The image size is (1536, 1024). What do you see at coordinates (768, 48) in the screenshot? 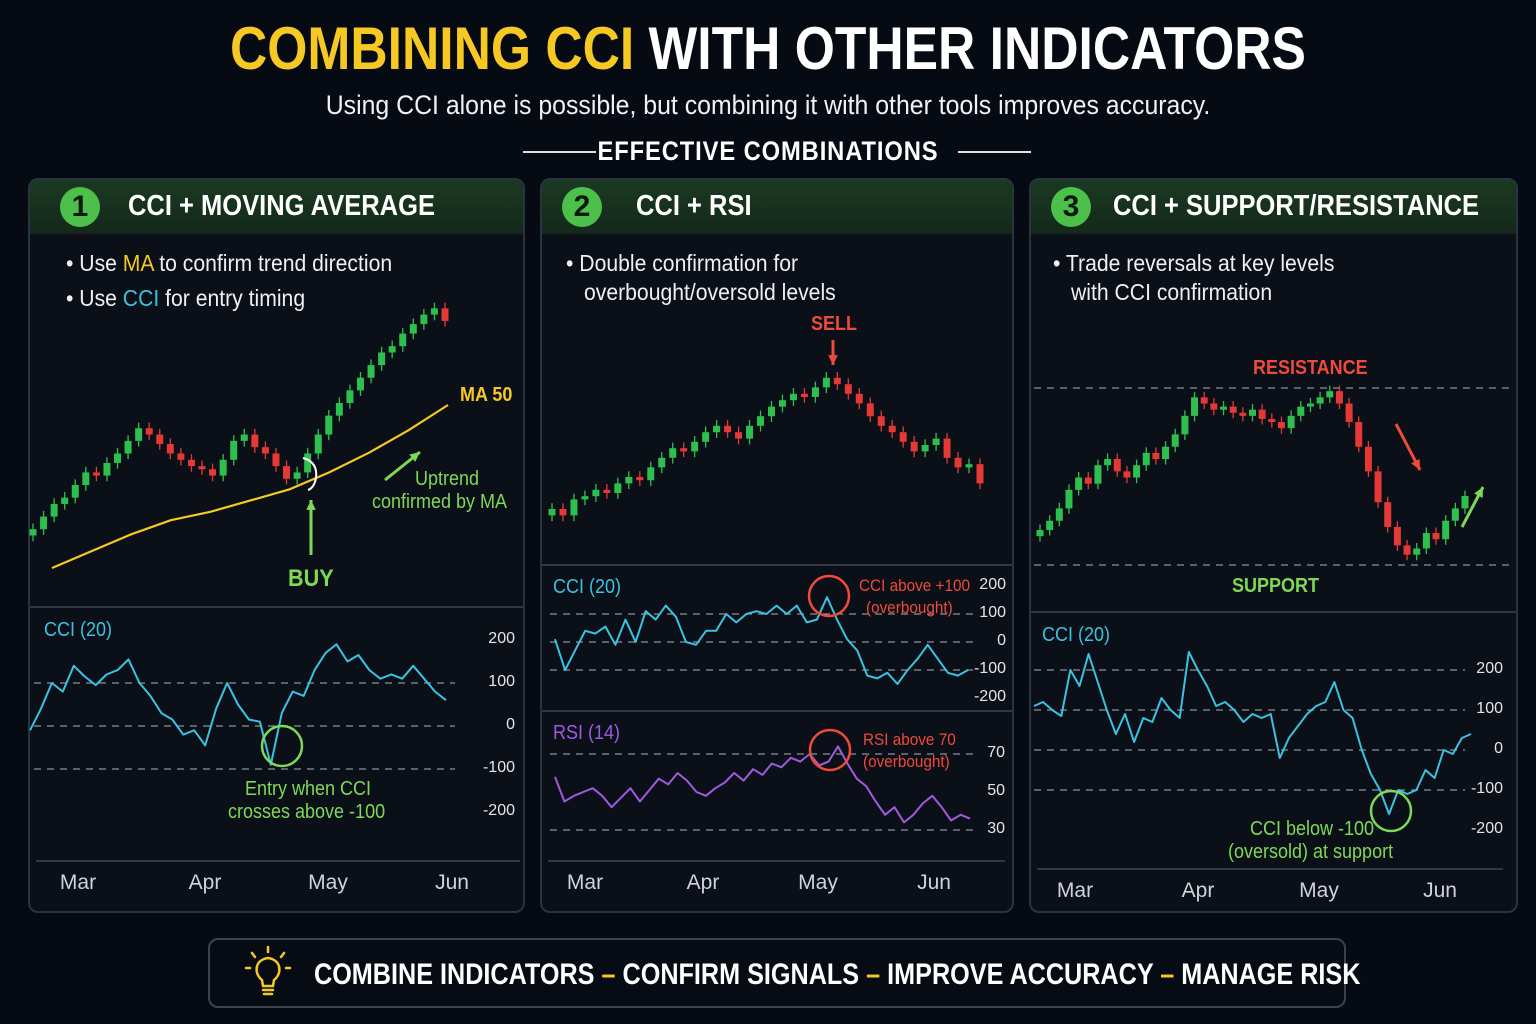
I see `page-title: COMBINING CCI WITH OTHER INDICATORS` at bounding box center [768, 48].